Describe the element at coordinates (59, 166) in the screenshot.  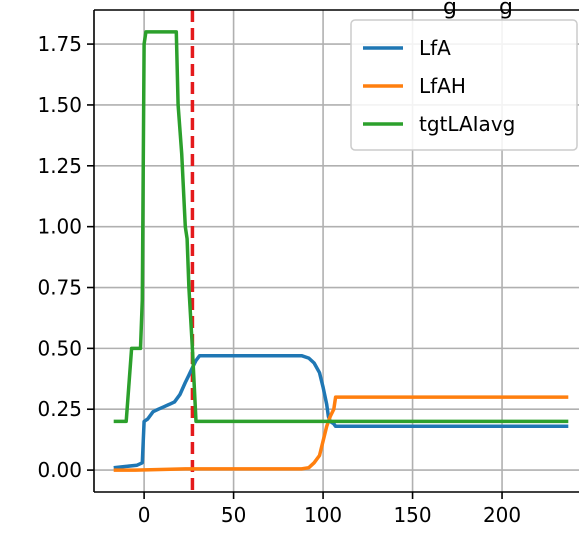
I see `y-tick-label: 1.25` at that location.